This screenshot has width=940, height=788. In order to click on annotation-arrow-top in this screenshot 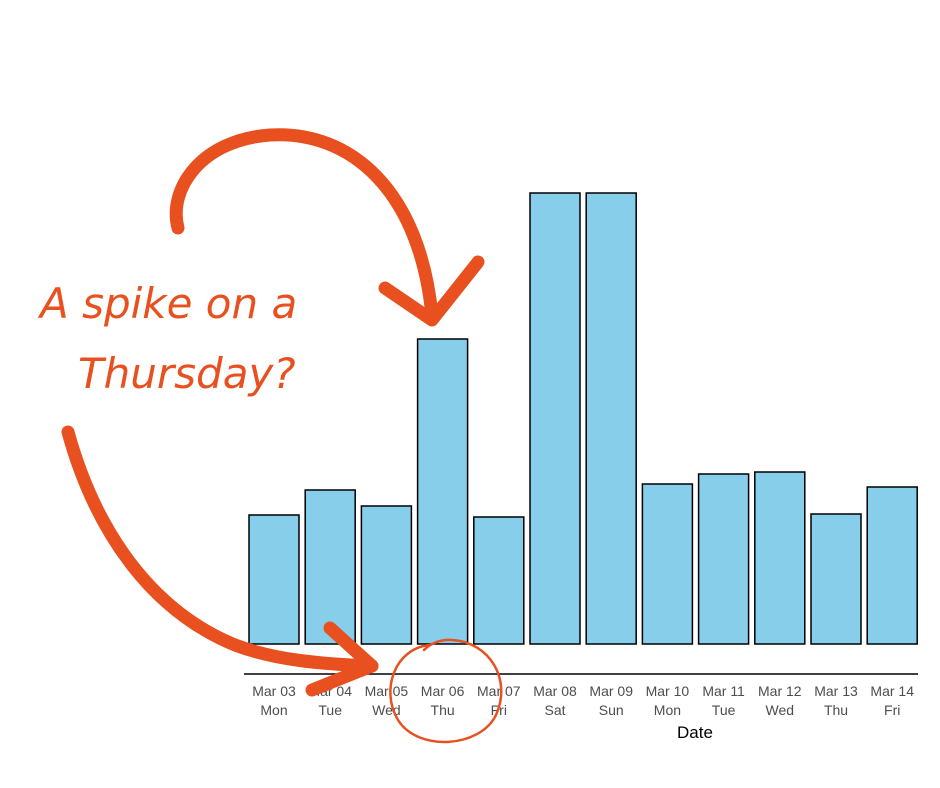, I will do `click(304, 225)`.